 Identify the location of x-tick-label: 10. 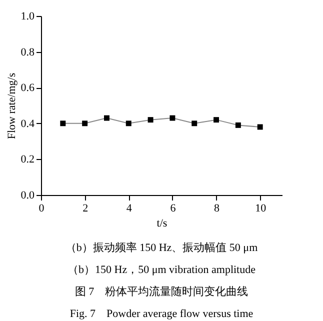
(261, 208).